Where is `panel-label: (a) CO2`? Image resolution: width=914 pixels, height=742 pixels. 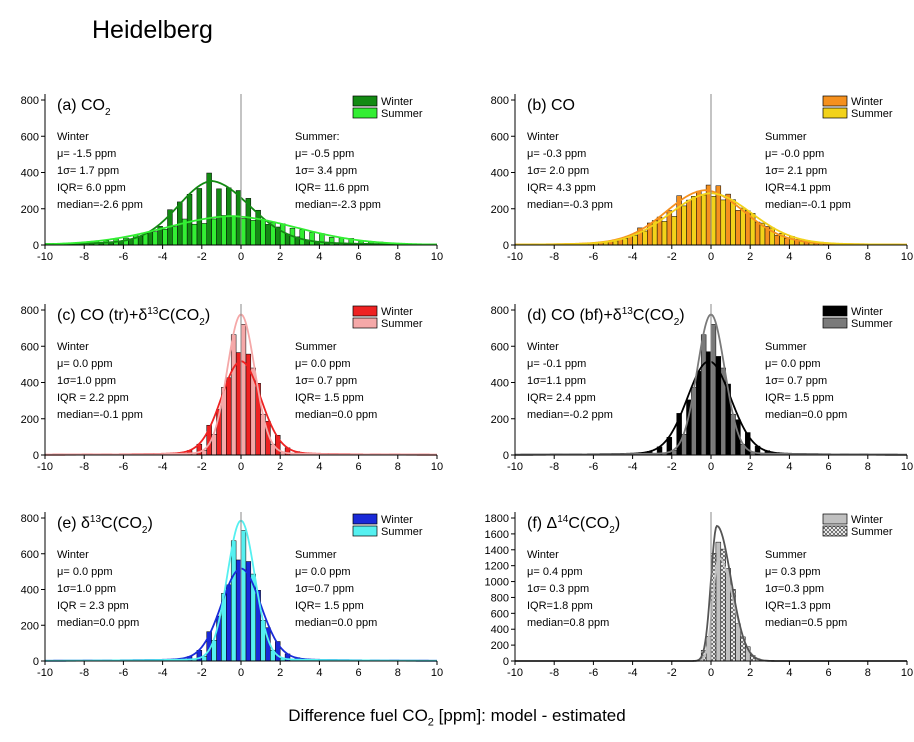 panel-label: (a) CO2 is located at coordinates (84, 107).